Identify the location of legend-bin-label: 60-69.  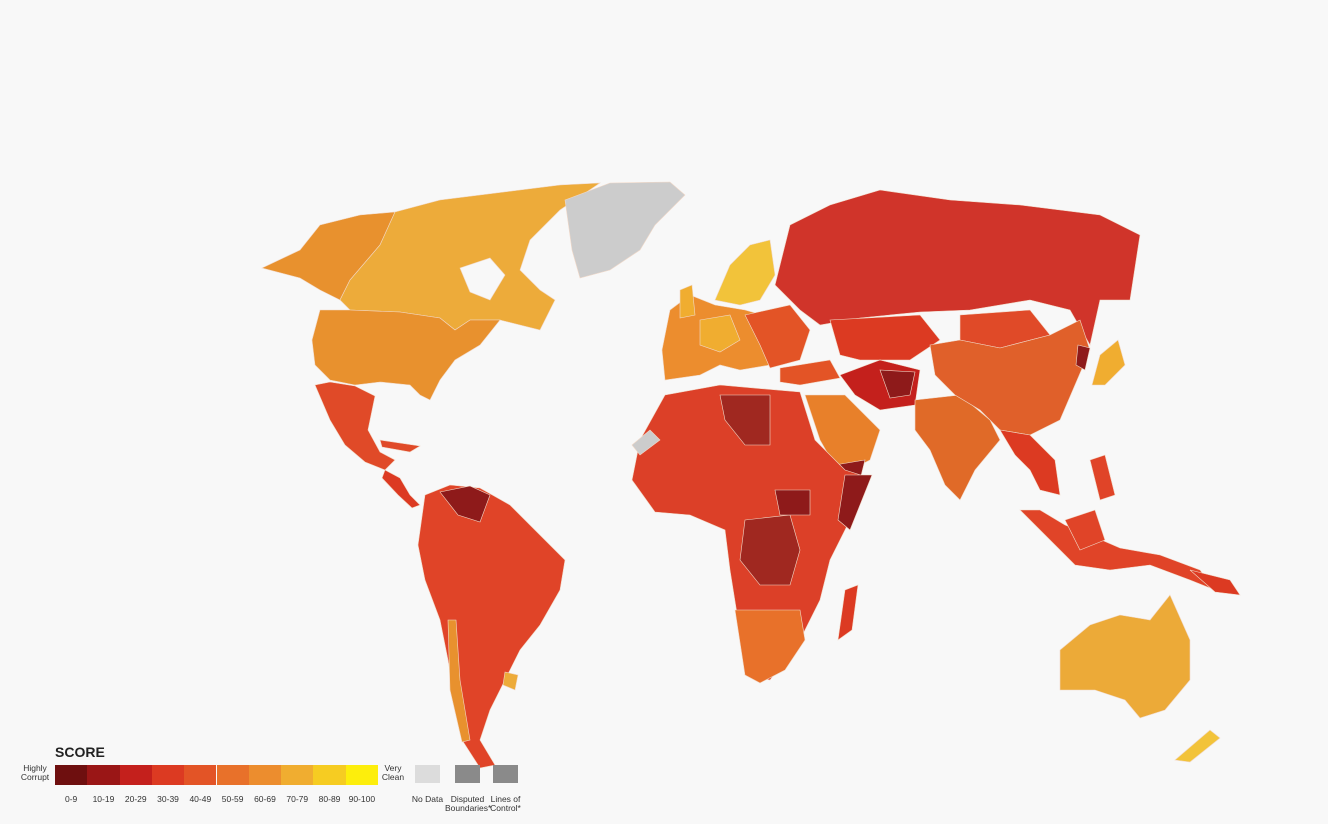
(265, 799).